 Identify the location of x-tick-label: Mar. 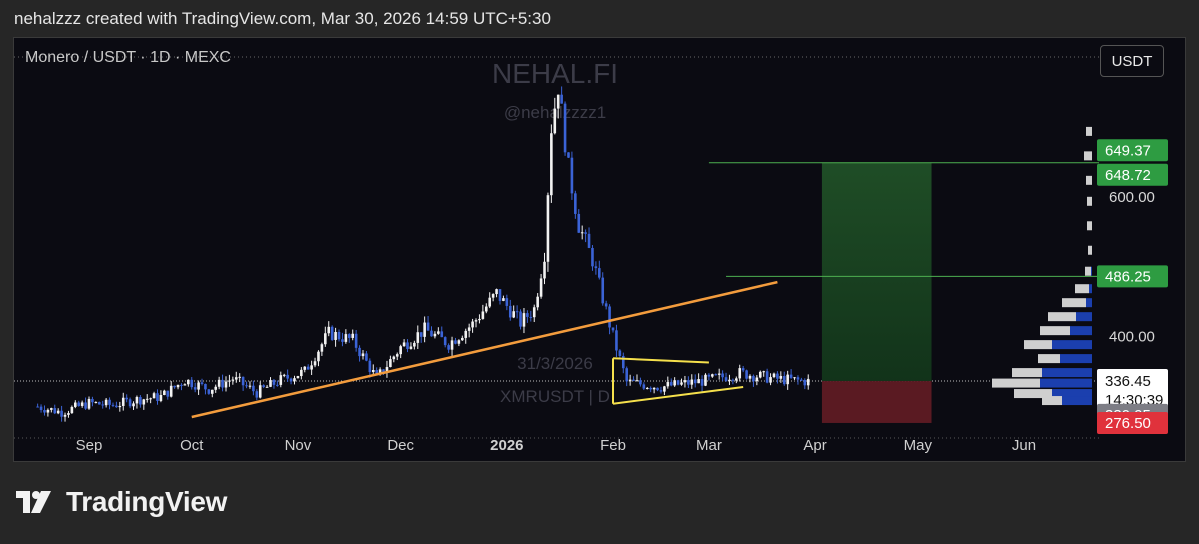
(709, 445).